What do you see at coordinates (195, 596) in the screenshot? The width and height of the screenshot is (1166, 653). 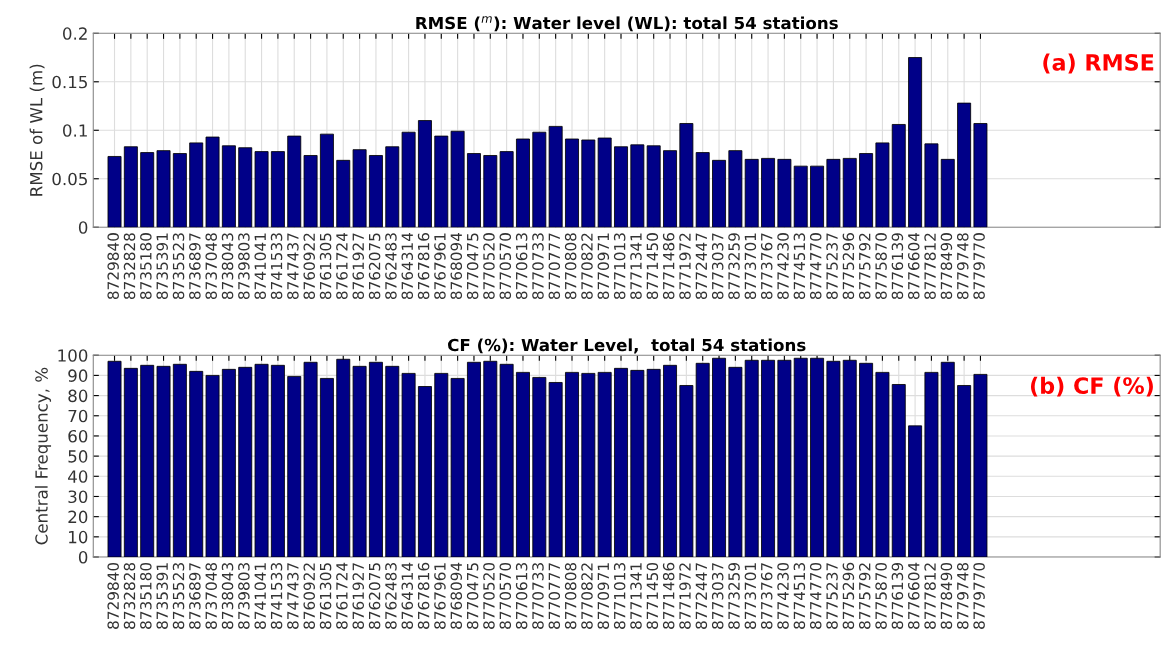 I see `x-tick-label: 8736897` at bounding box center [195, 596].